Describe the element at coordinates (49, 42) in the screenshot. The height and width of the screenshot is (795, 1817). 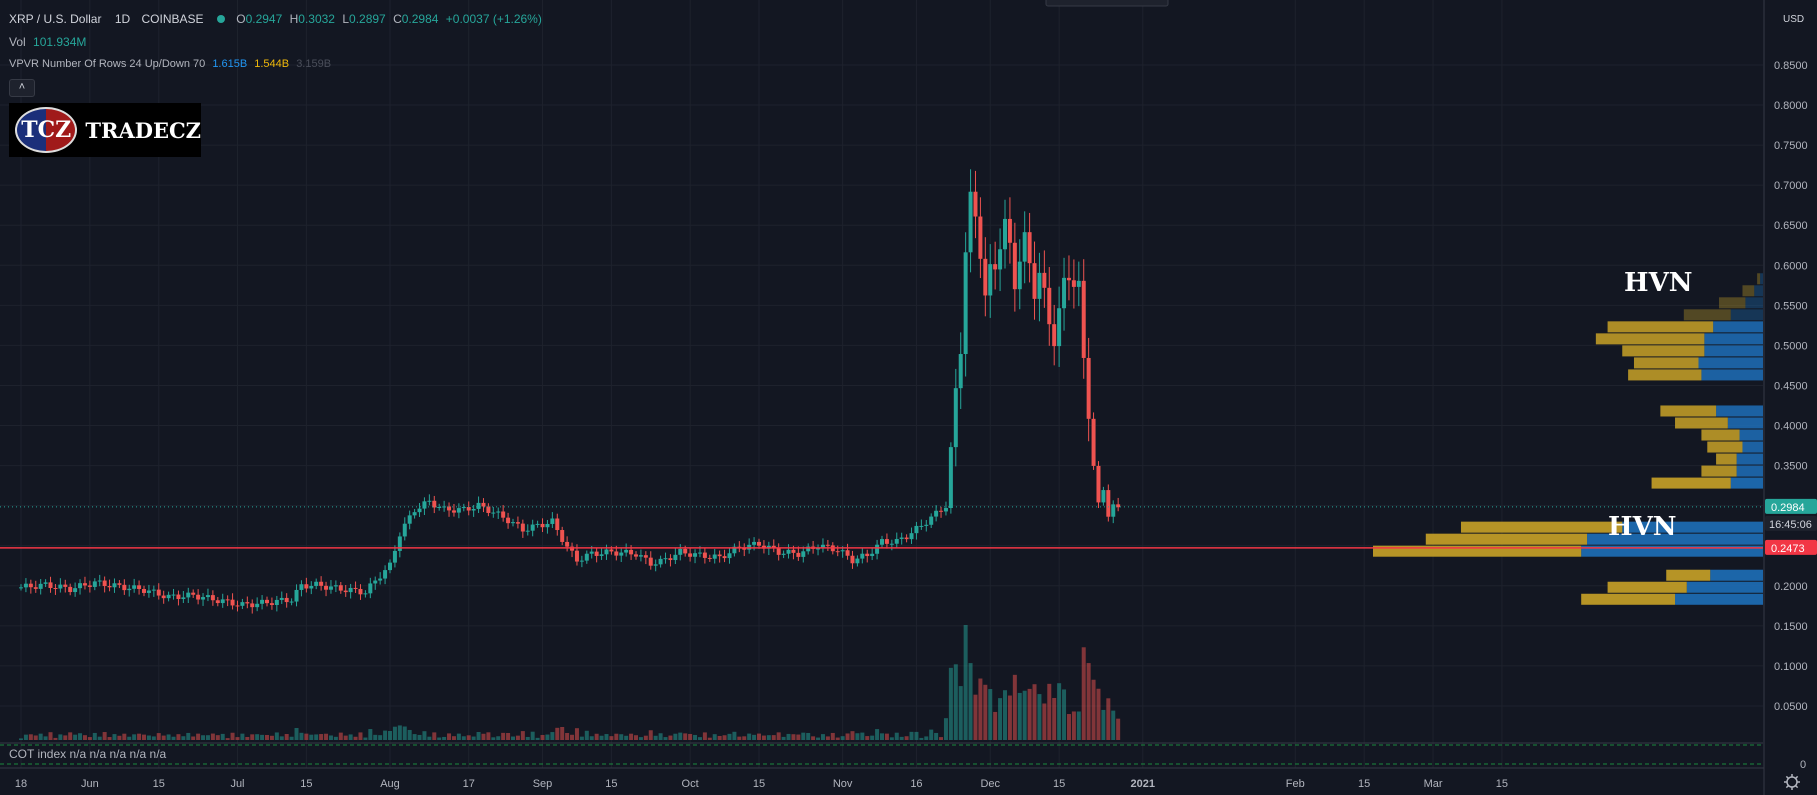
I see `volume-legend: Vol 101.934M` at that location.